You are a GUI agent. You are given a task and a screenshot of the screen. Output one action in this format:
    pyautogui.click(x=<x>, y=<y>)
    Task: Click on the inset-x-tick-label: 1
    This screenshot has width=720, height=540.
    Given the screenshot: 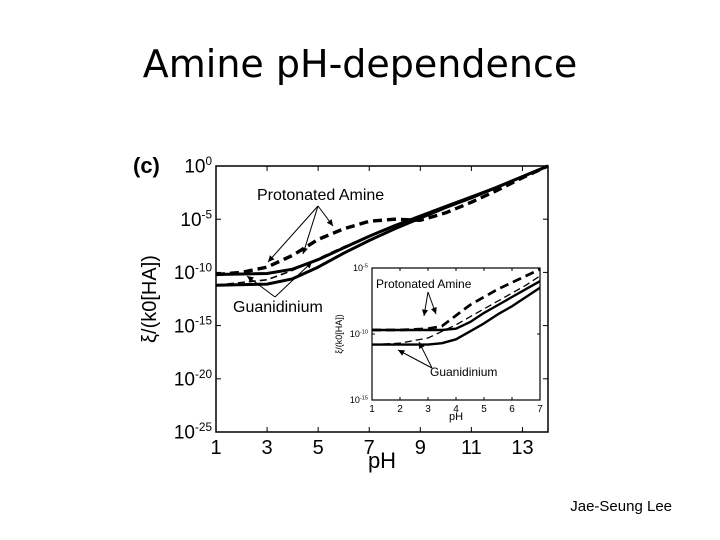 What is the action you would take?
    pyautogui.click(x=372, y=409)
    